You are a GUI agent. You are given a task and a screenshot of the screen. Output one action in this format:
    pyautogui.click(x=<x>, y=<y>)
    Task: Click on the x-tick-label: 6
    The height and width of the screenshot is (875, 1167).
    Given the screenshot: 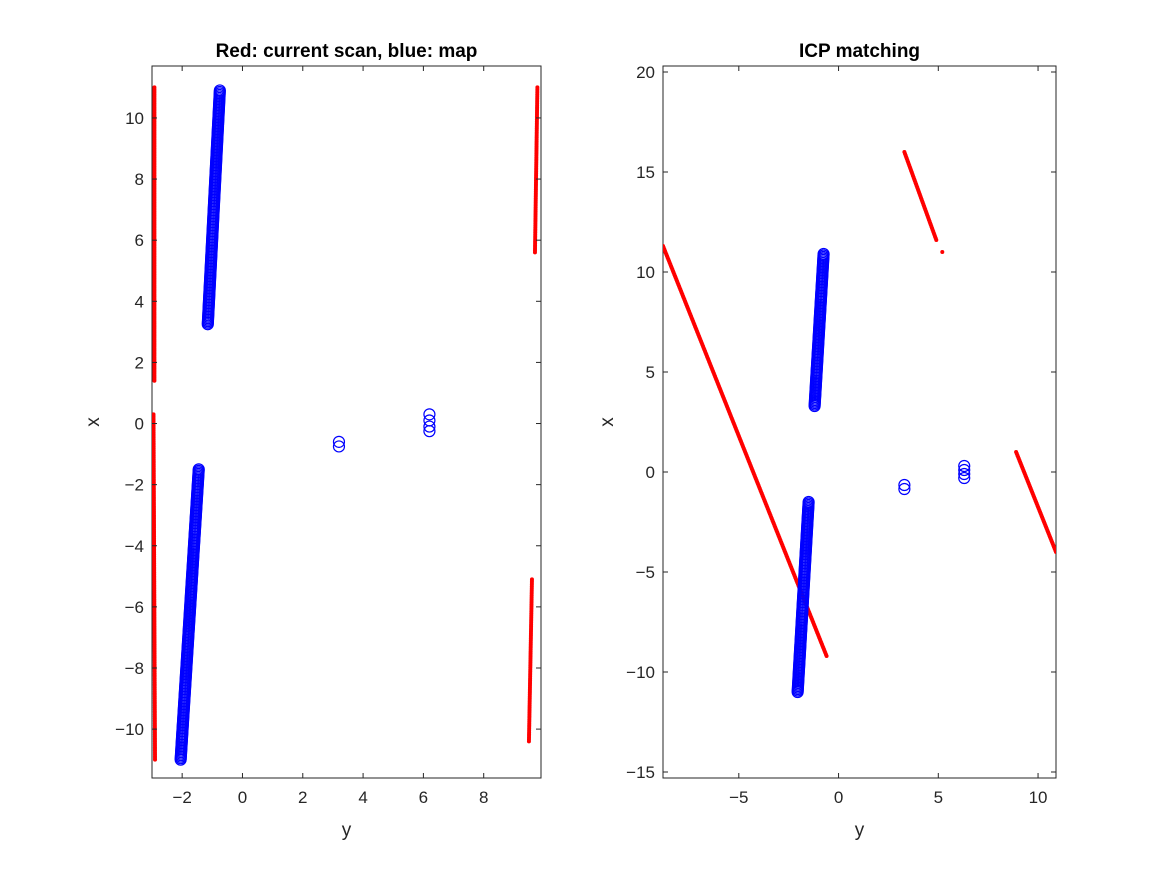 What is the action you would take?
    pyautogui.click(x=423, y=797)
    